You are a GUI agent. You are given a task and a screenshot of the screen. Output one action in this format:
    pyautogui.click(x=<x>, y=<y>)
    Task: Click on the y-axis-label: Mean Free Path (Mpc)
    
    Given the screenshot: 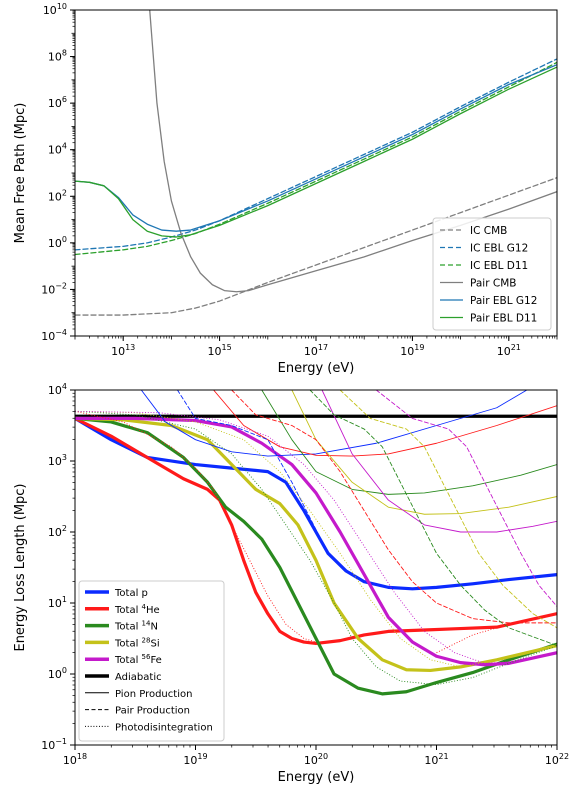 What is the action you would take?
    pyautogui.click(x=20, y=173)
    